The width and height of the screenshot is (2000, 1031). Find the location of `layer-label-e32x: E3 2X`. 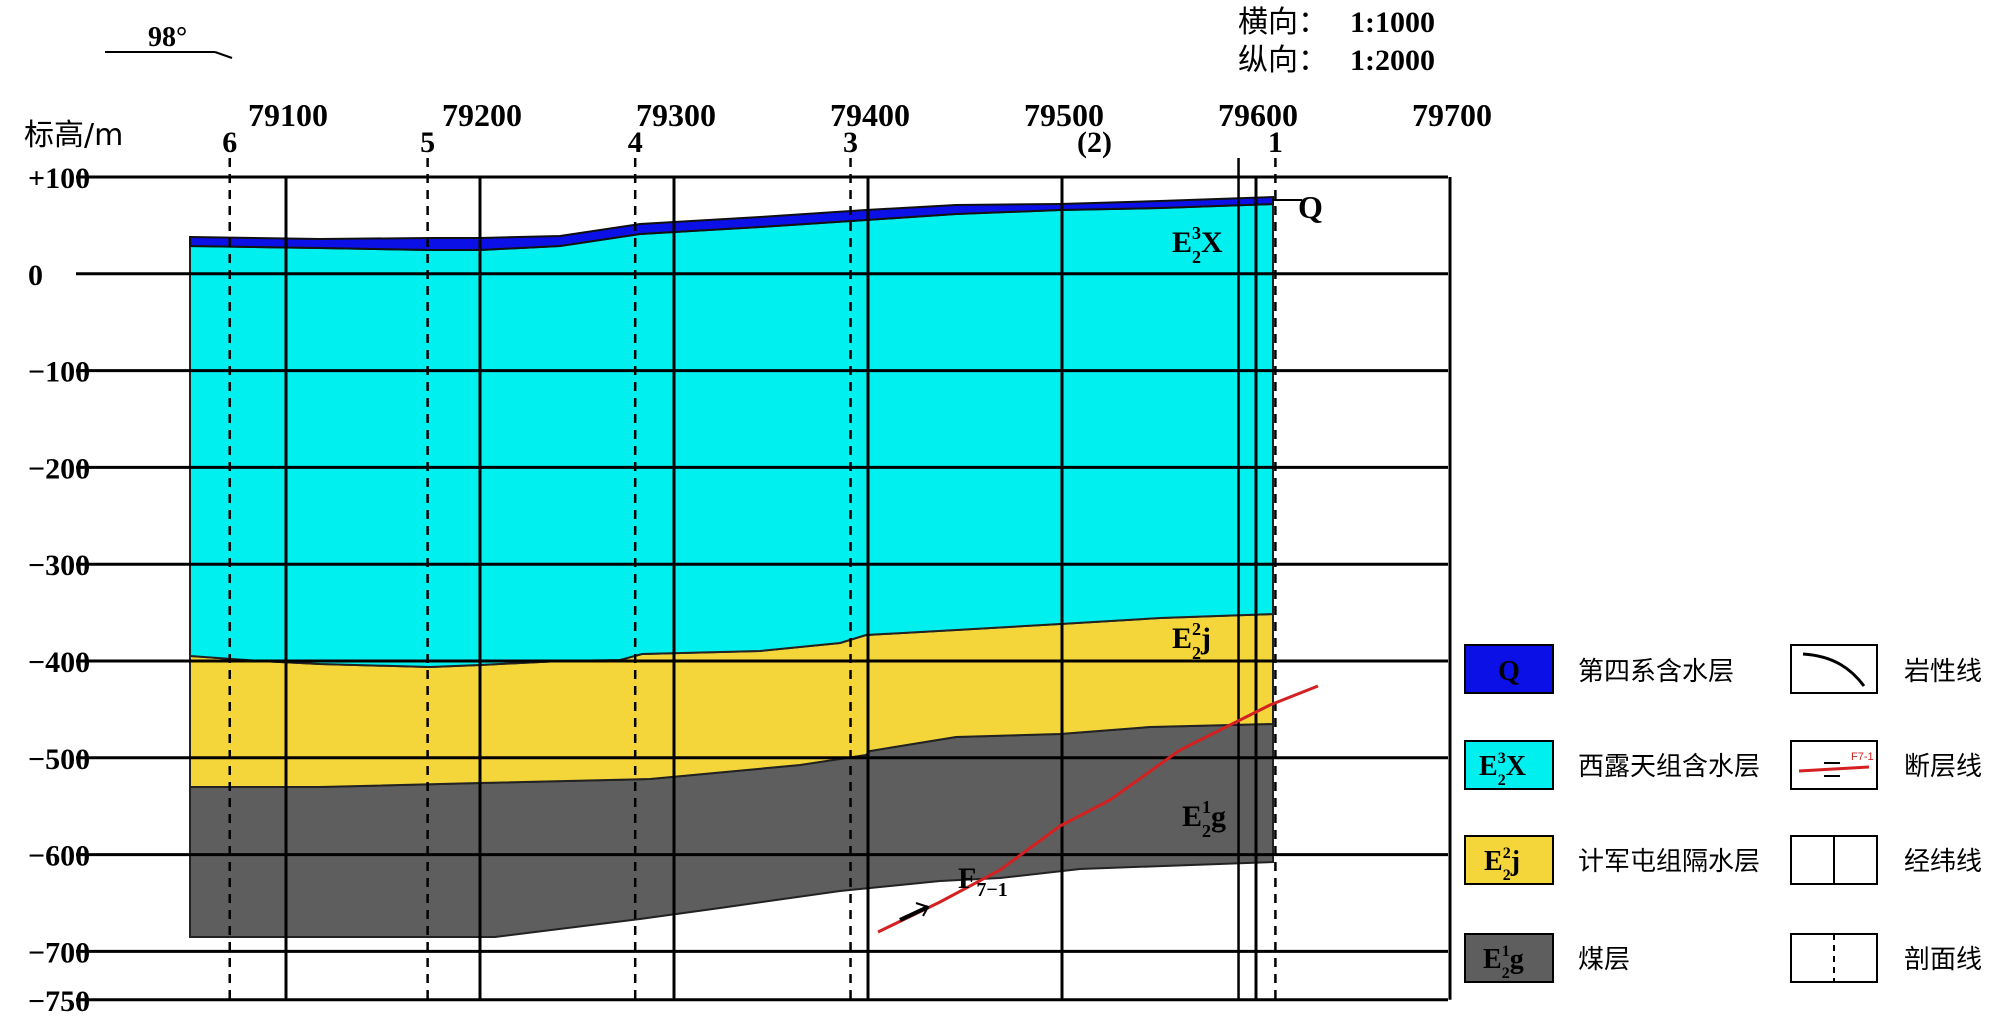

layer-label-e32x: E3 2X is located at coordinates (1197, 245).